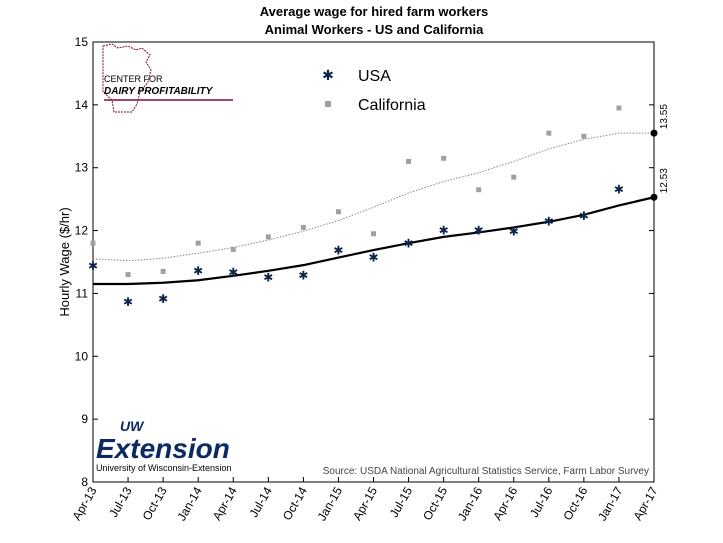 This screenshot has width=723, height=543. What do you see at coordinates (541, 502) in the screenshot?
I see `x-tick-label: Jul-16` at bounding box center [541, 502].